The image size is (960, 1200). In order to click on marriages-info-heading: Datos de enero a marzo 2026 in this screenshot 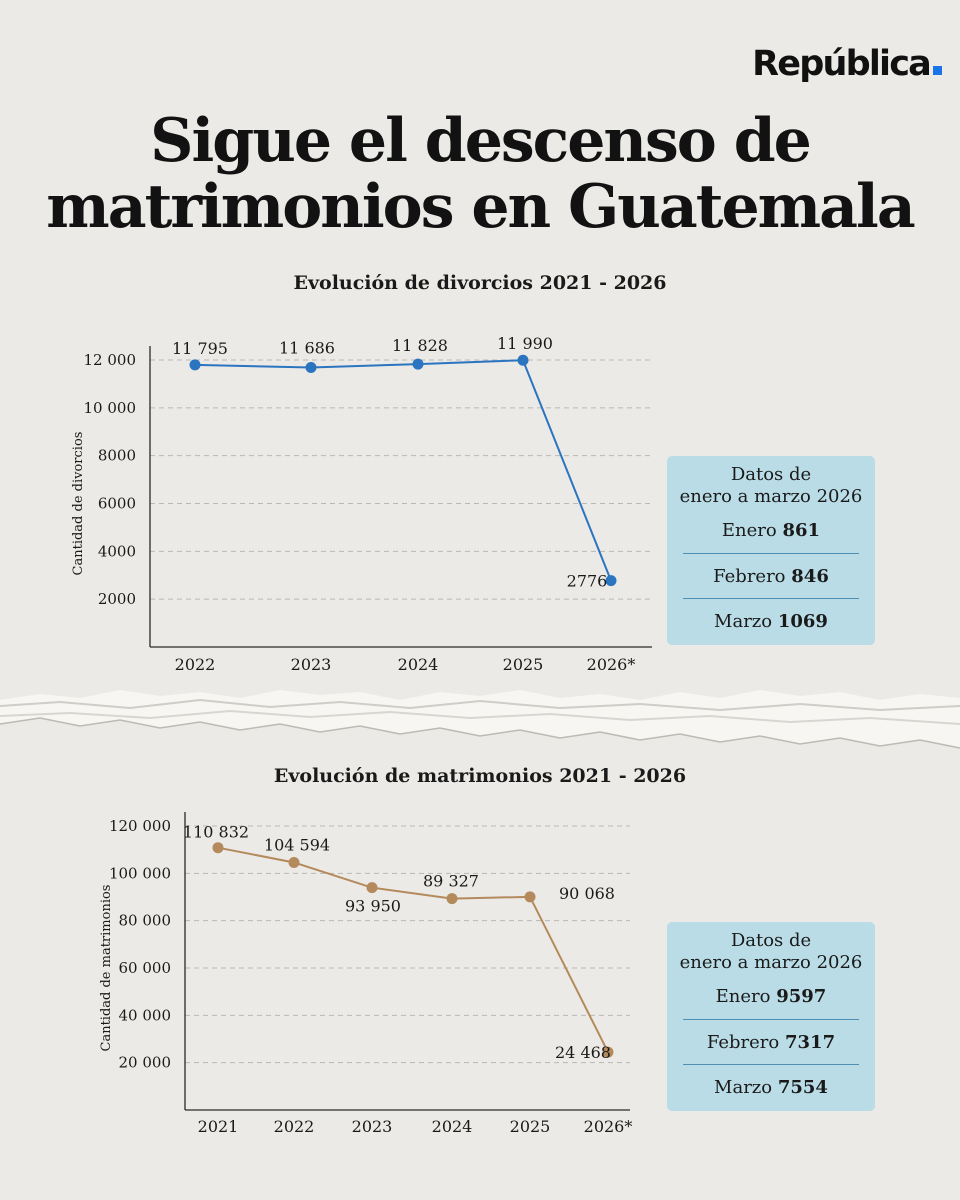, I will do `click(771, 948)`.